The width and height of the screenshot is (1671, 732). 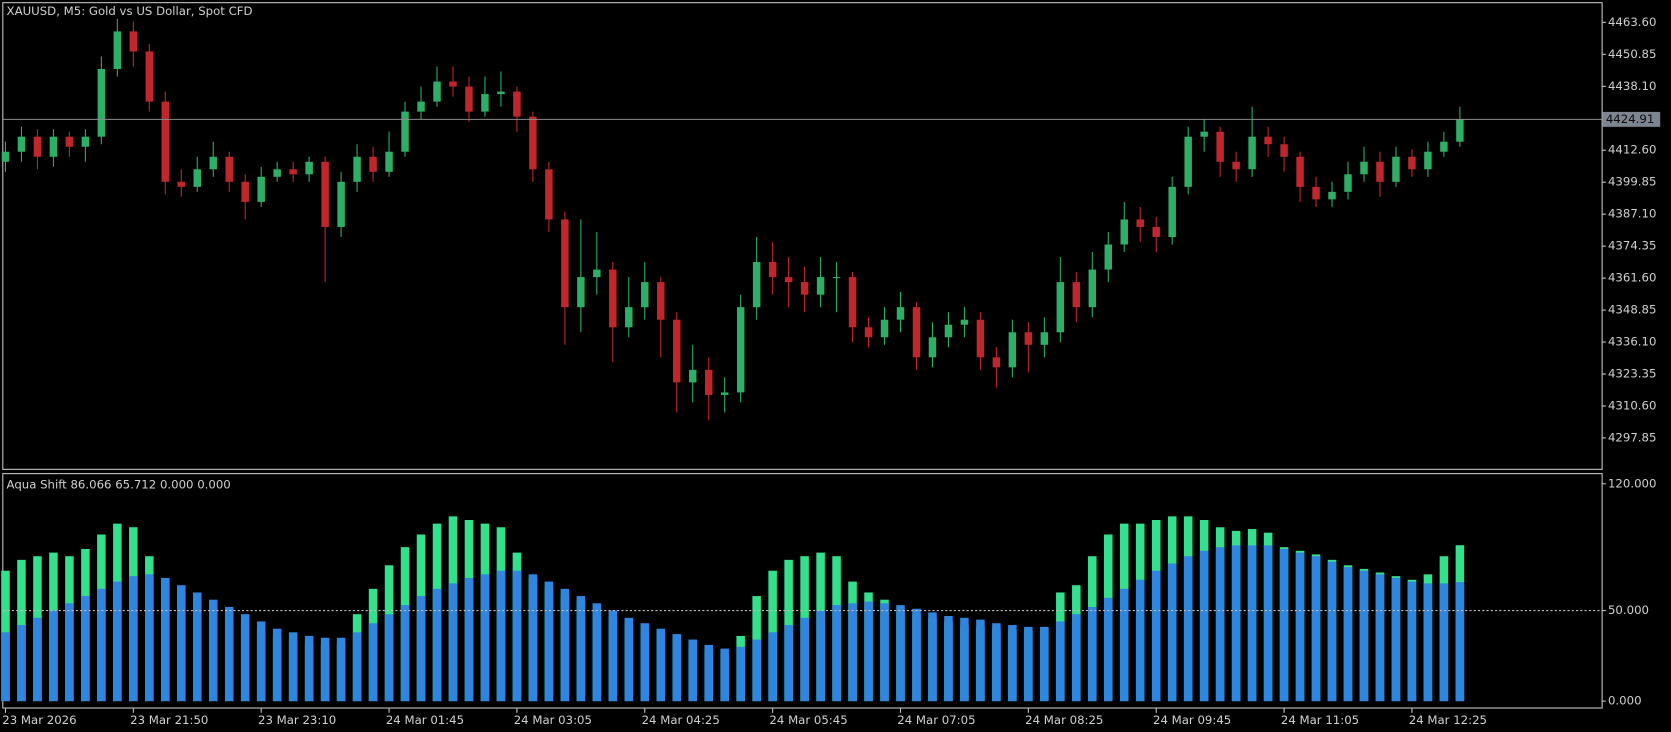 I want to click on chart-title: XAUUSD, M5: Gold vs US Dollar, Spot CFD, so click(x=130, y=11).